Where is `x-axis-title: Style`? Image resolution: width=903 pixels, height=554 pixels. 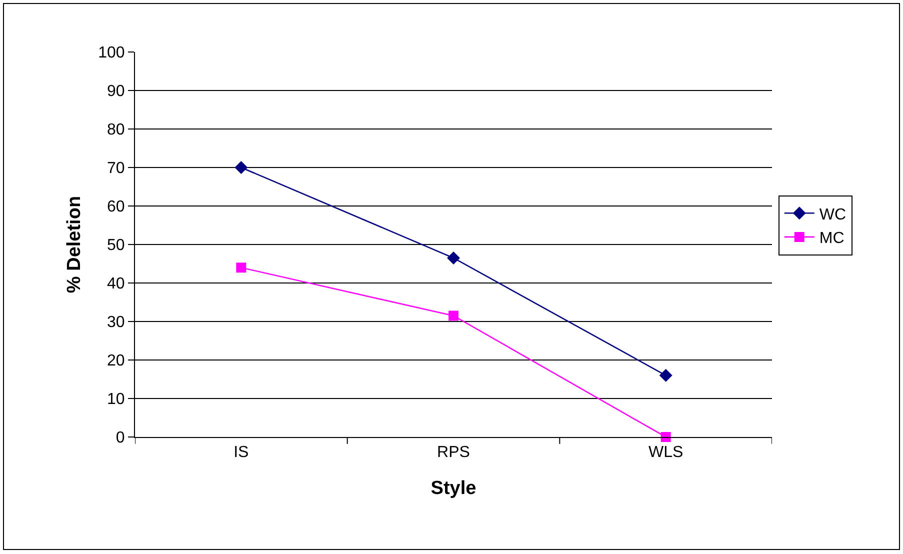 x-axis-title: Style is located at coordinates (453, 488).